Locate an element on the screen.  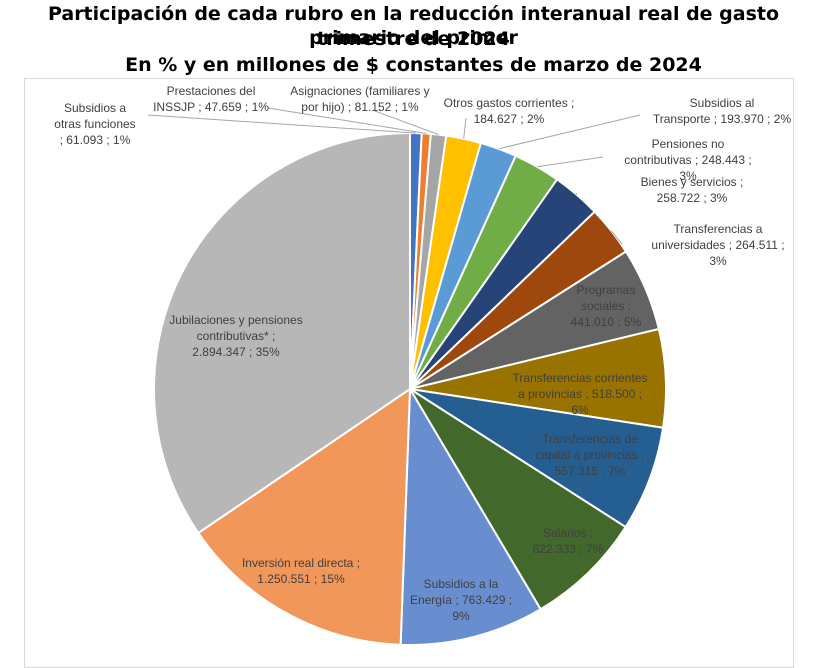
data-label: Subsidios a la Energía ; 763.429 ; 9% is located at coordinates (461, 600).